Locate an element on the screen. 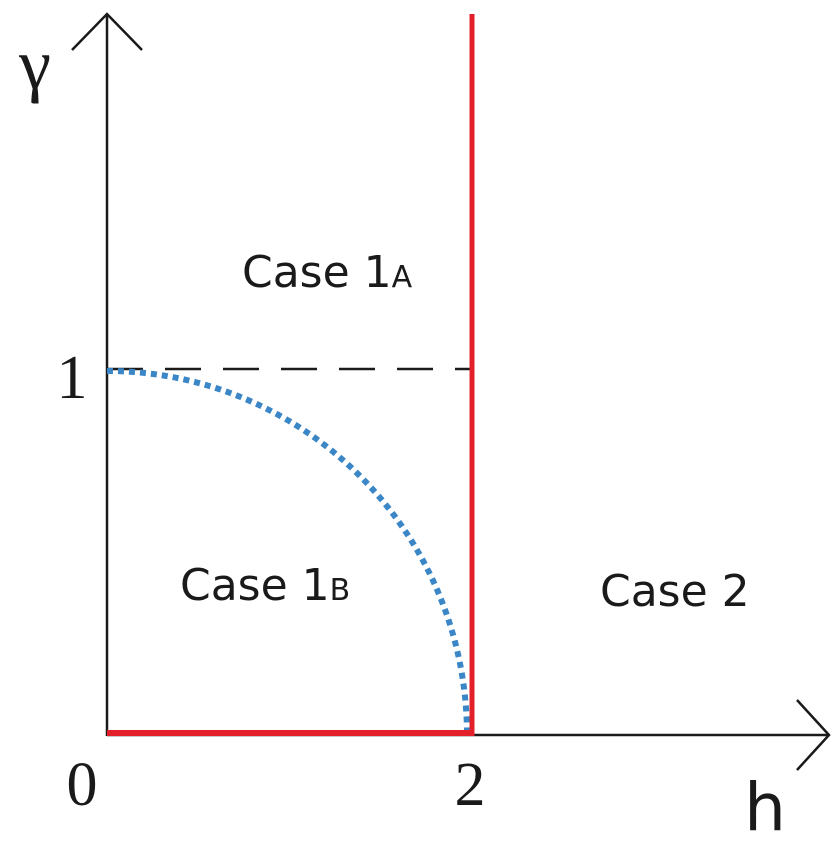  x-axis-label: h is located at coordinates (765, 807).